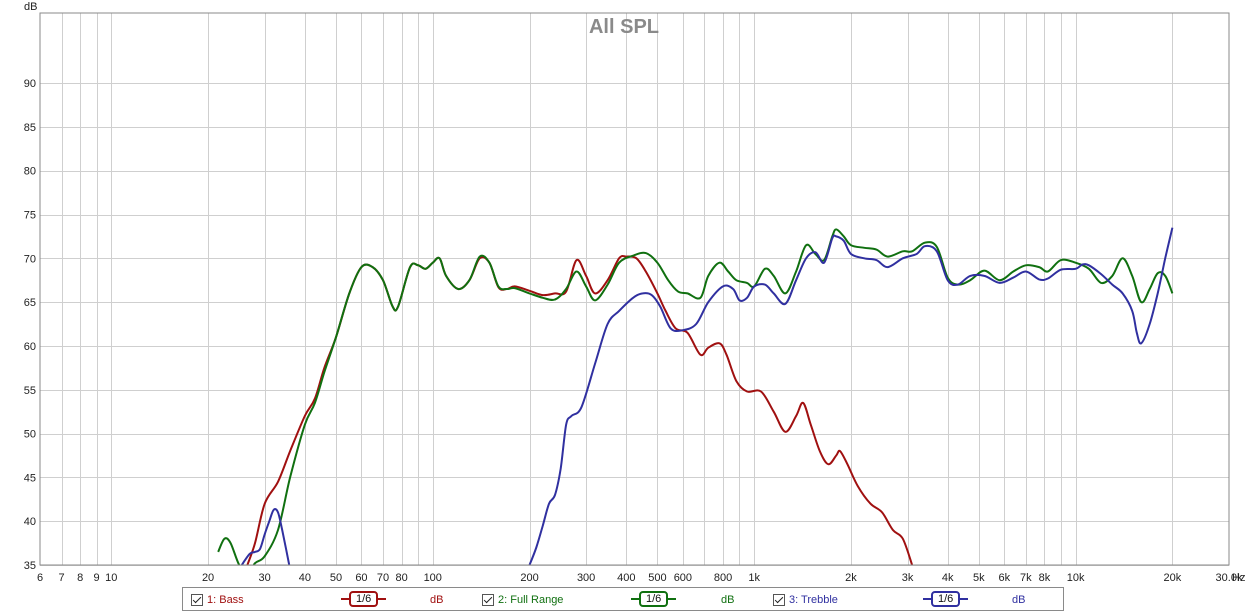  Describe the element at coordinates (30, 7) in the screenshot. I see `y-unit-label: dB` at that location.